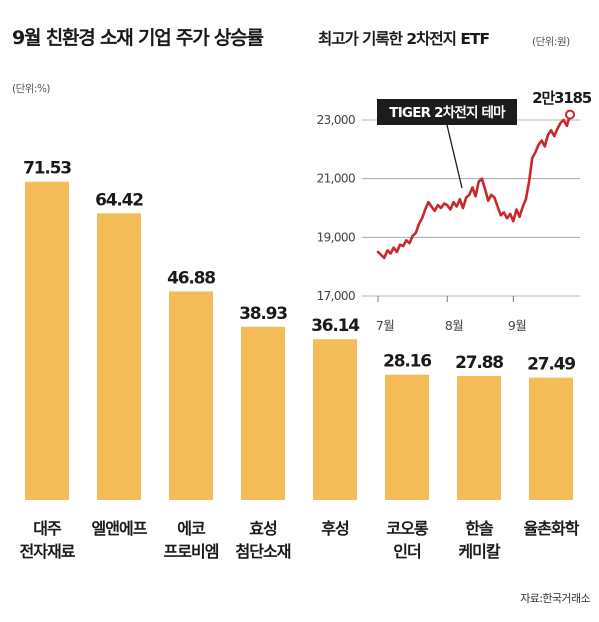 The height and width of the screenshot is (622, 599). I want to click on end-value-label: 2만3185, so click(562, 98).